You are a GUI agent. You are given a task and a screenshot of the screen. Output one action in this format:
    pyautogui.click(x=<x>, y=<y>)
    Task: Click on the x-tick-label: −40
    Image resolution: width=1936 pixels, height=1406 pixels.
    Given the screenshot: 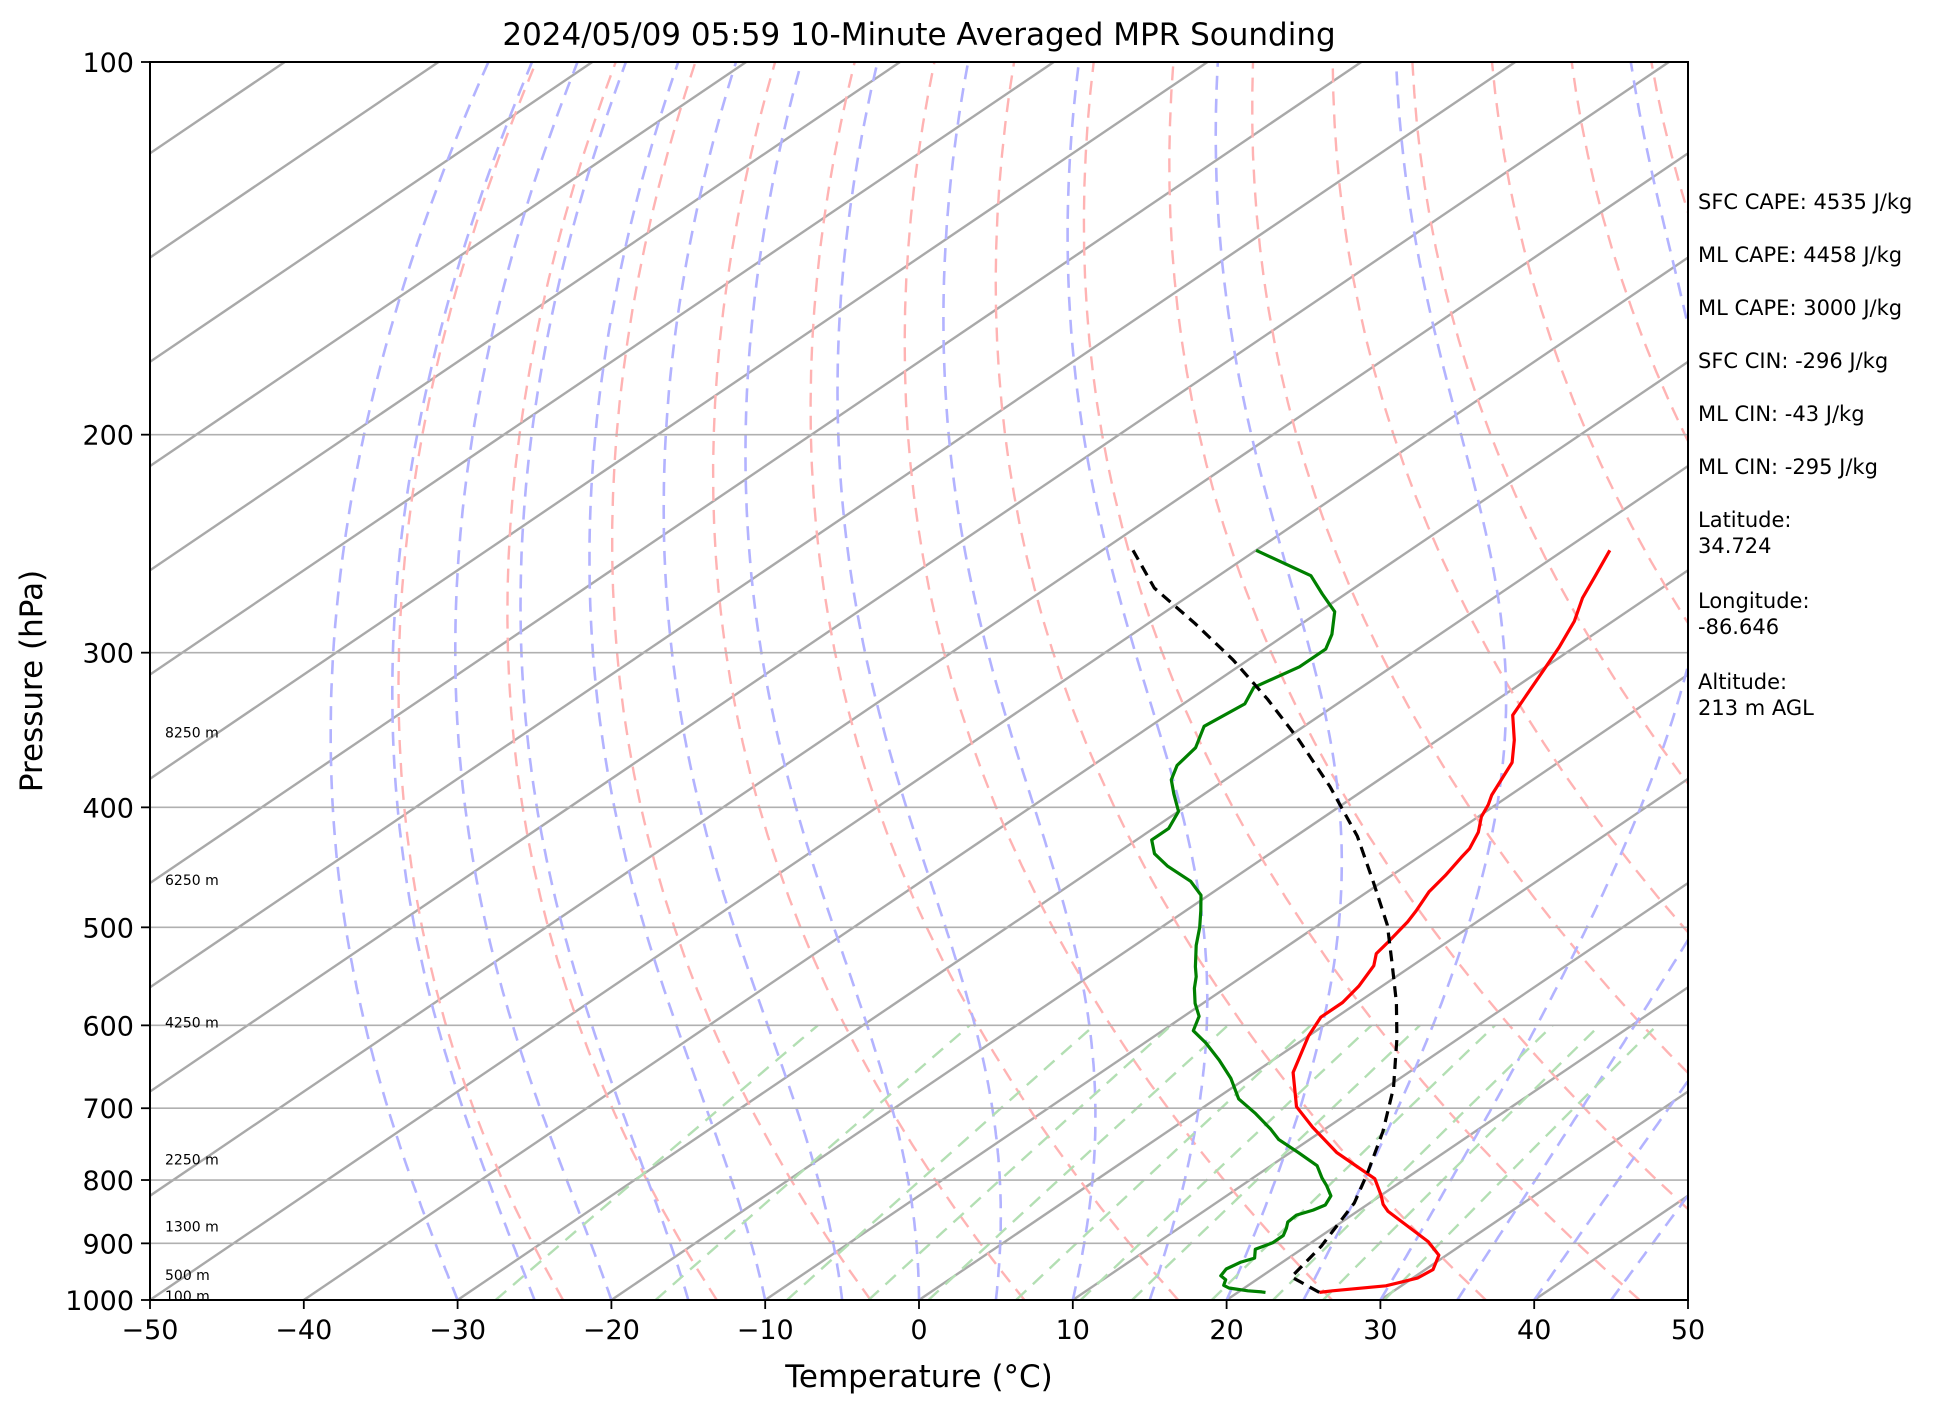 What is the action you would take?
    pyautogui.click(x=303, y=1330)
    